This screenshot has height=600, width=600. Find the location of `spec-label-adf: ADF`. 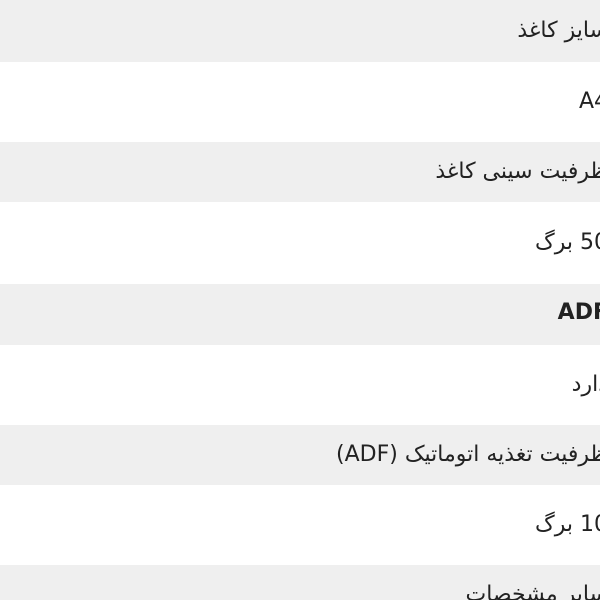

spec-label-adf: ADF is located at coordinates (578, 312).